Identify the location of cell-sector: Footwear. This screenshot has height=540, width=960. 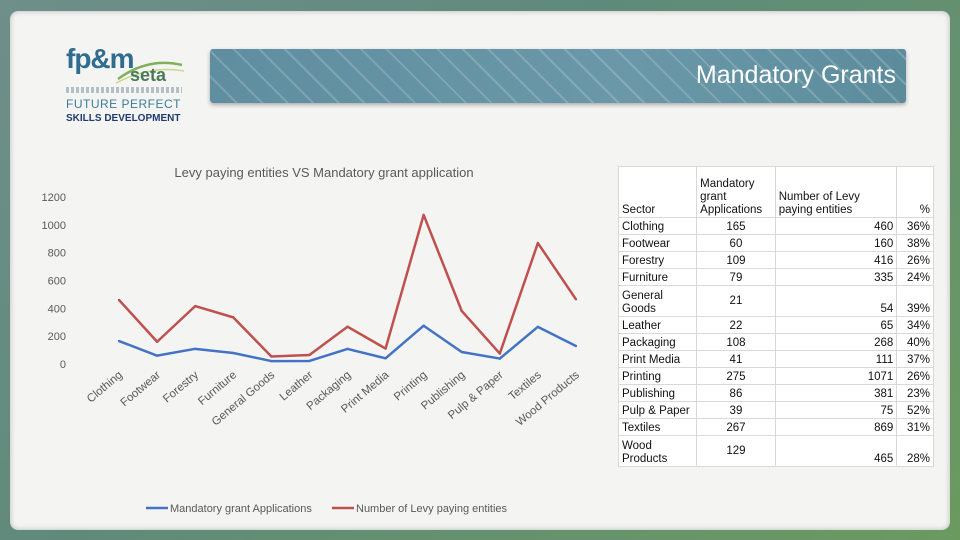
(657, 243).